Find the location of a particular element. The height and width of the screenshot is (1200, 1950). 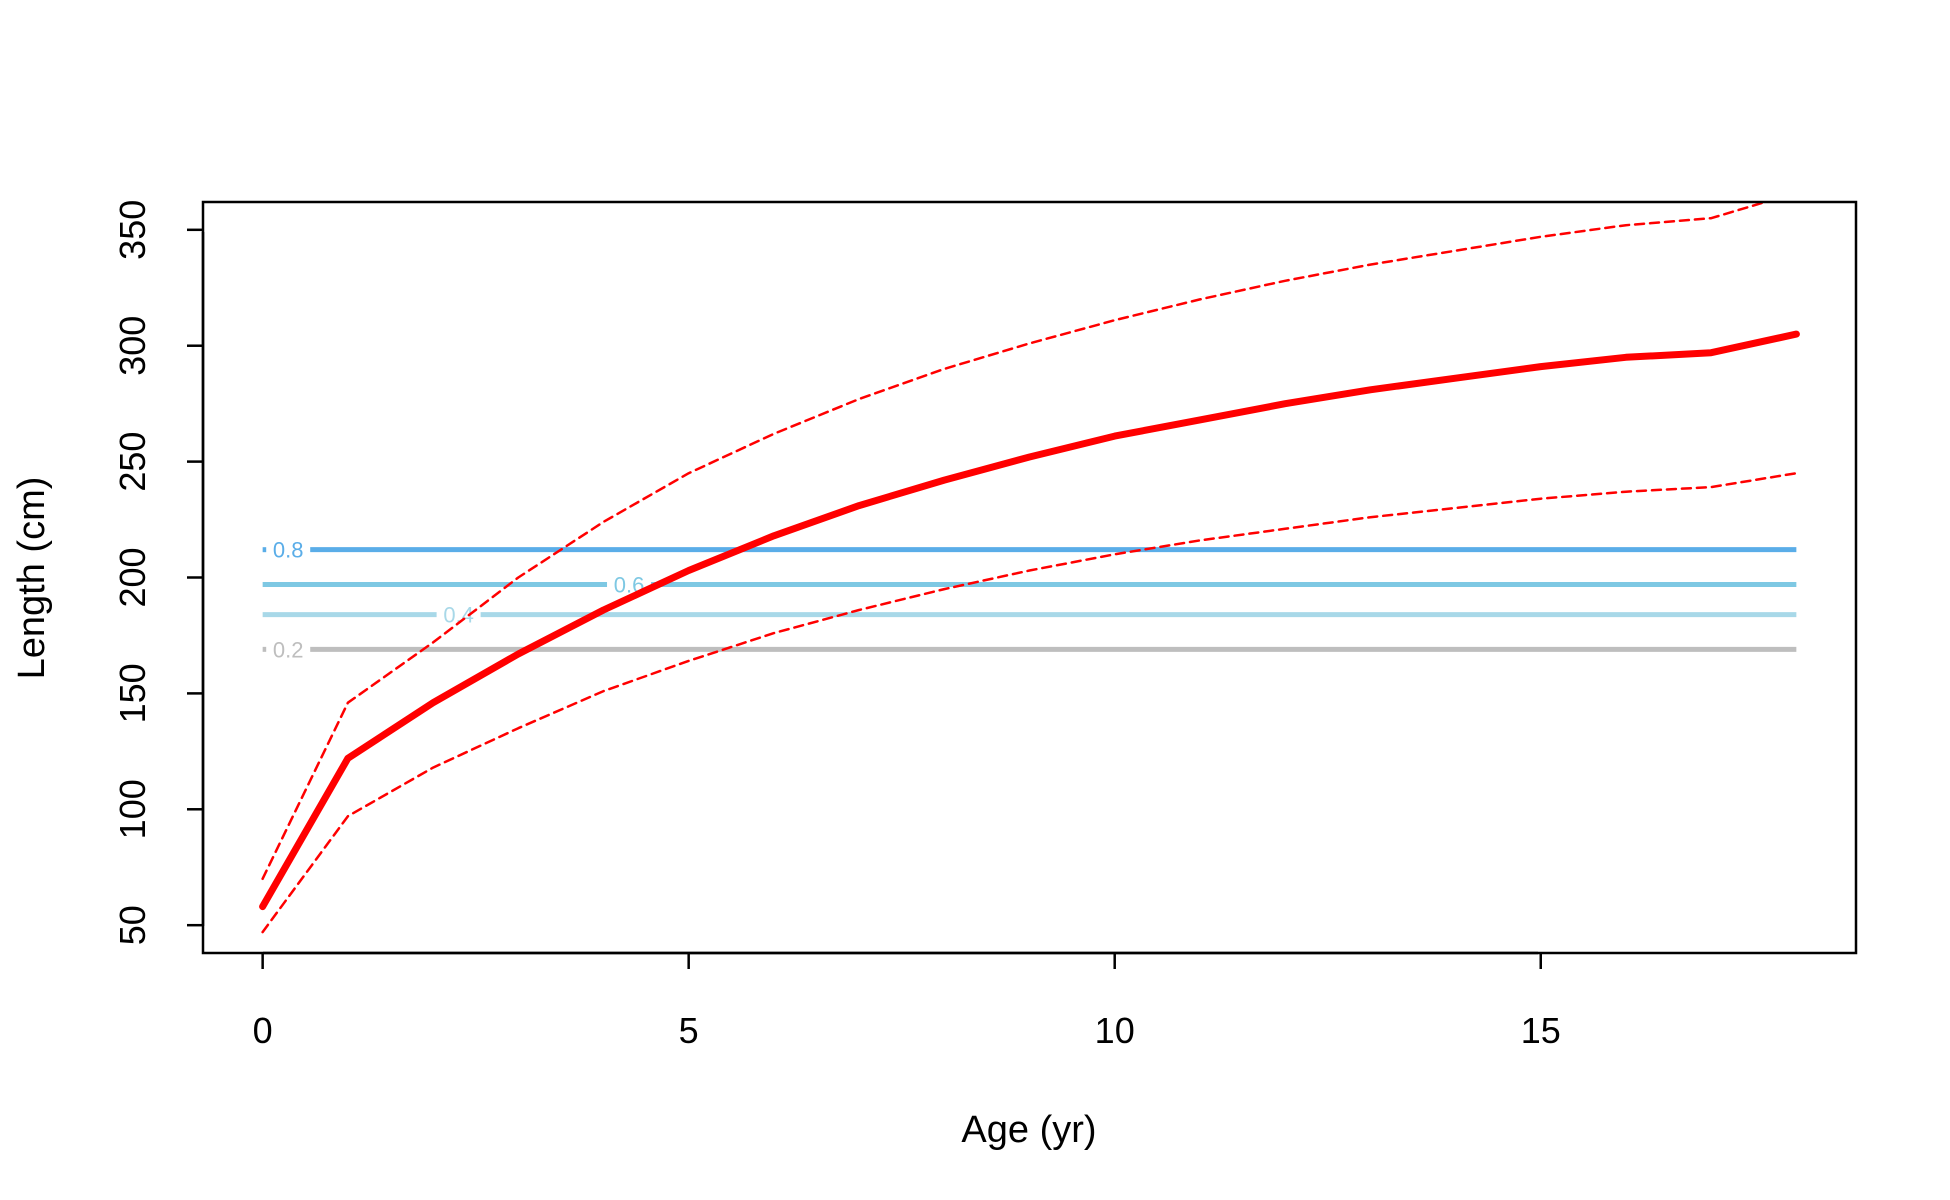

y-tick-label: 250 is located at coordinates (132, 462).